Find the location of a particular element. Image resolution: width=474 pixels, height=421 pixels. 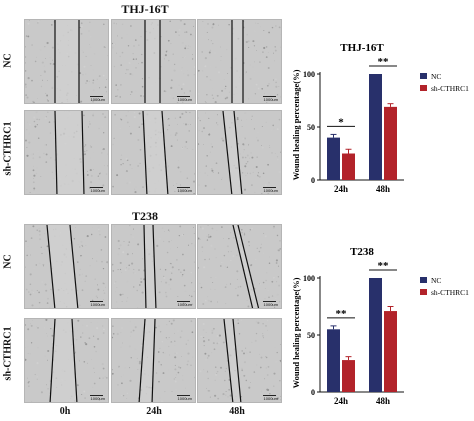

scale-bar-label: 1000um is located at coordinates (270, 398).